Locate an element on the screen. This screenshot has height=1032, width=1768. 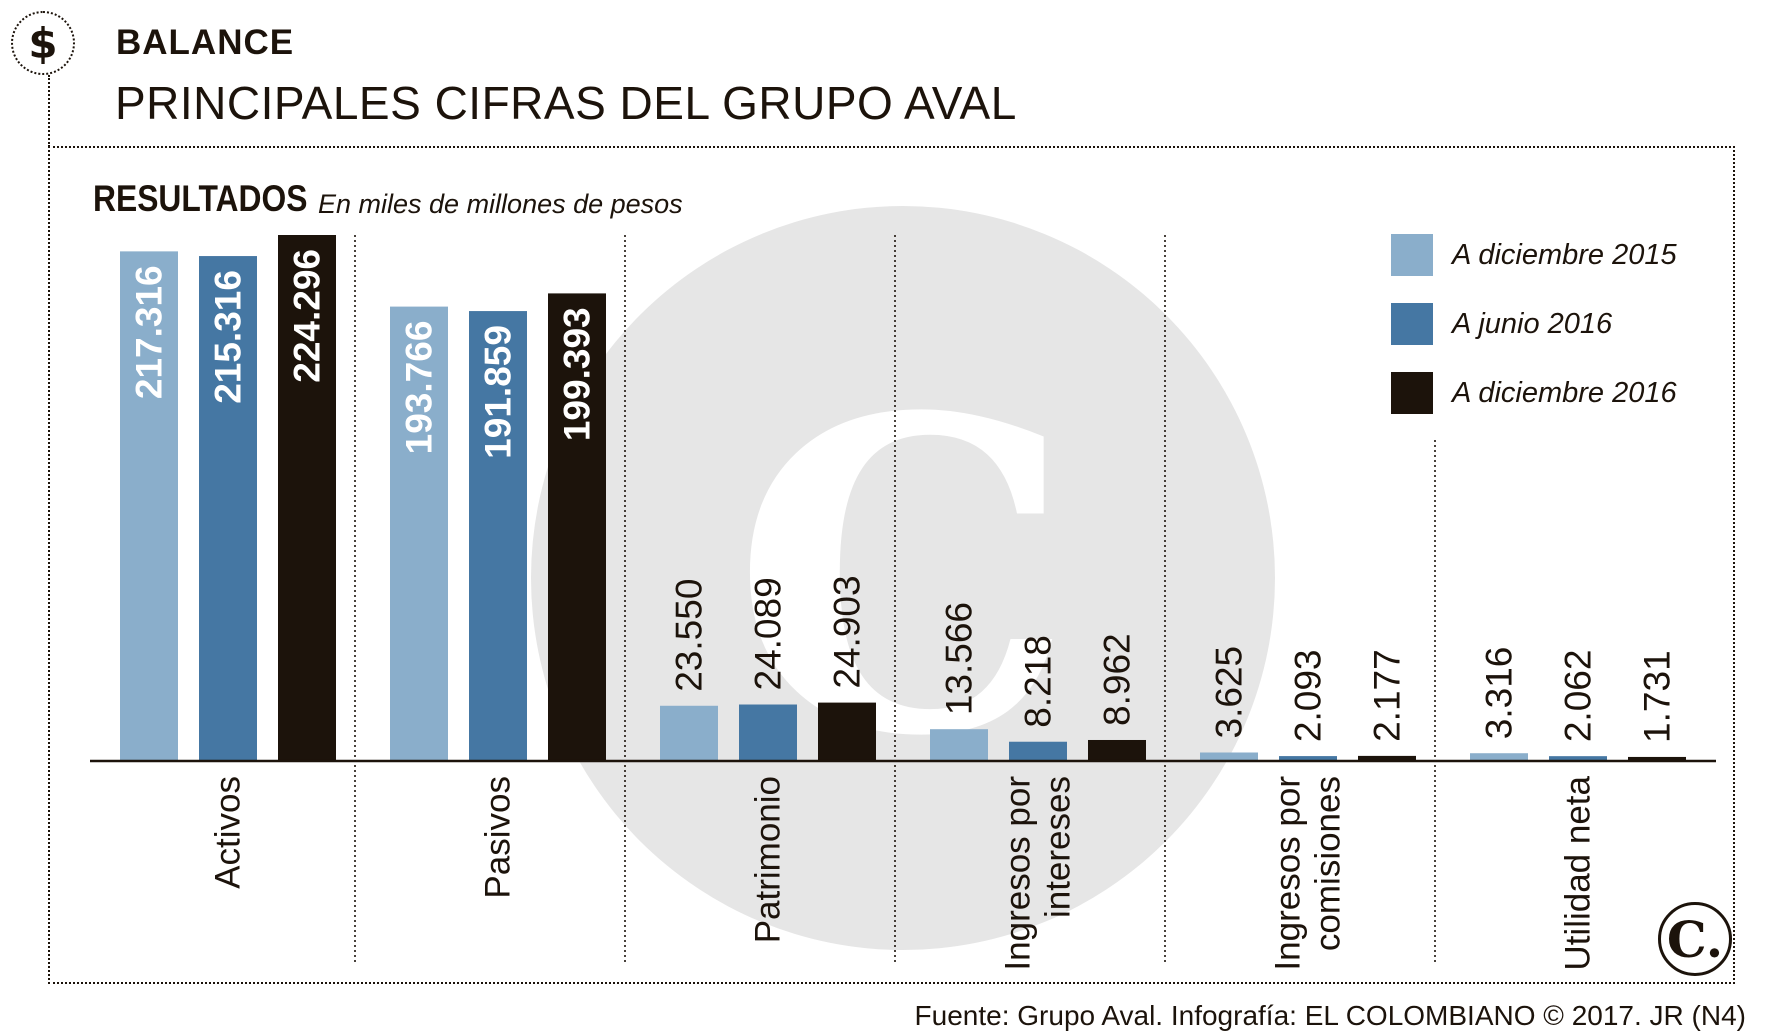
bar-value-label: 3.625 is located at coordinates (1229, 692).